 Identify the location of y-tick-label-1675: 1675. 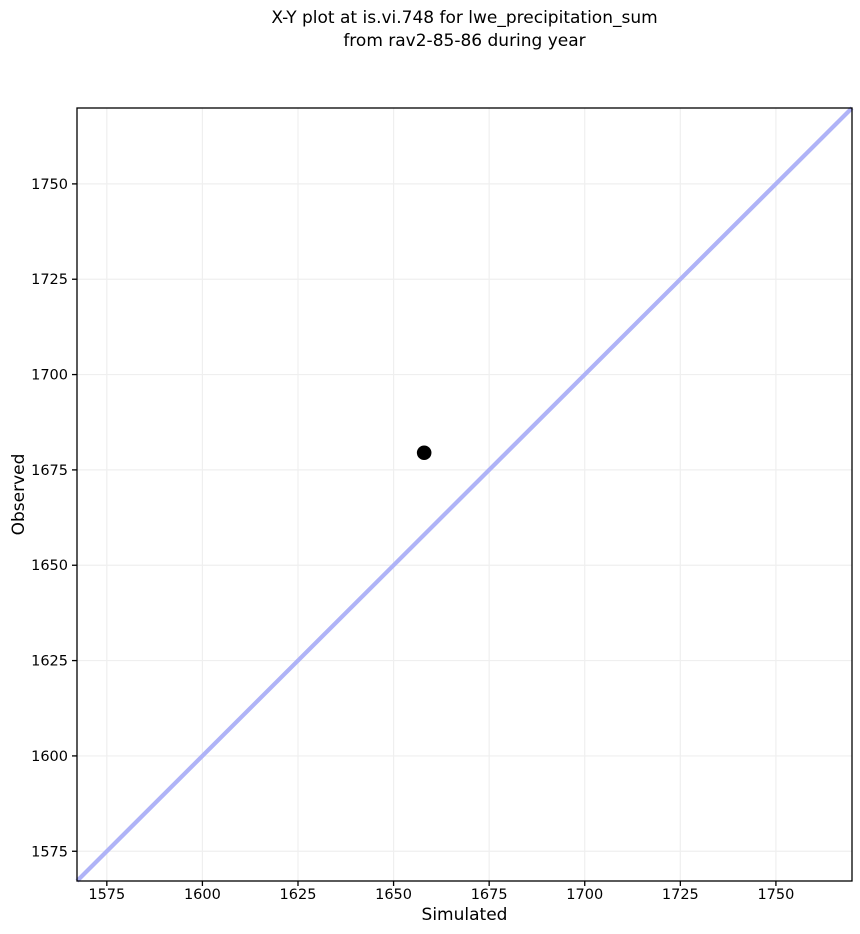
(49, 471).